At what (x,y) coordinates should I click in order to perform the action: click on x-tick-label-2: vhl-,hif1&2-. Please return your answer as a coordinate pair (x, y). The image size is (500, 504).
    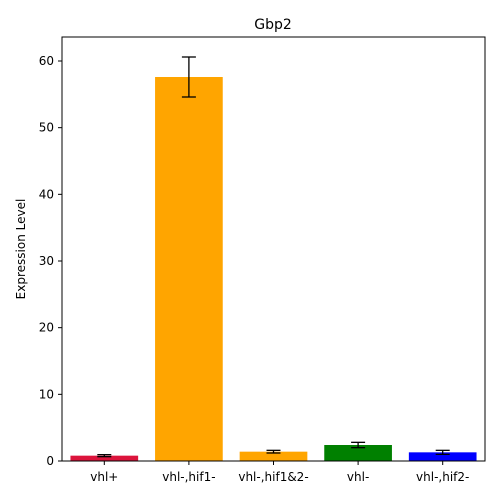
    Looking at the image, I should click on (273, 477).